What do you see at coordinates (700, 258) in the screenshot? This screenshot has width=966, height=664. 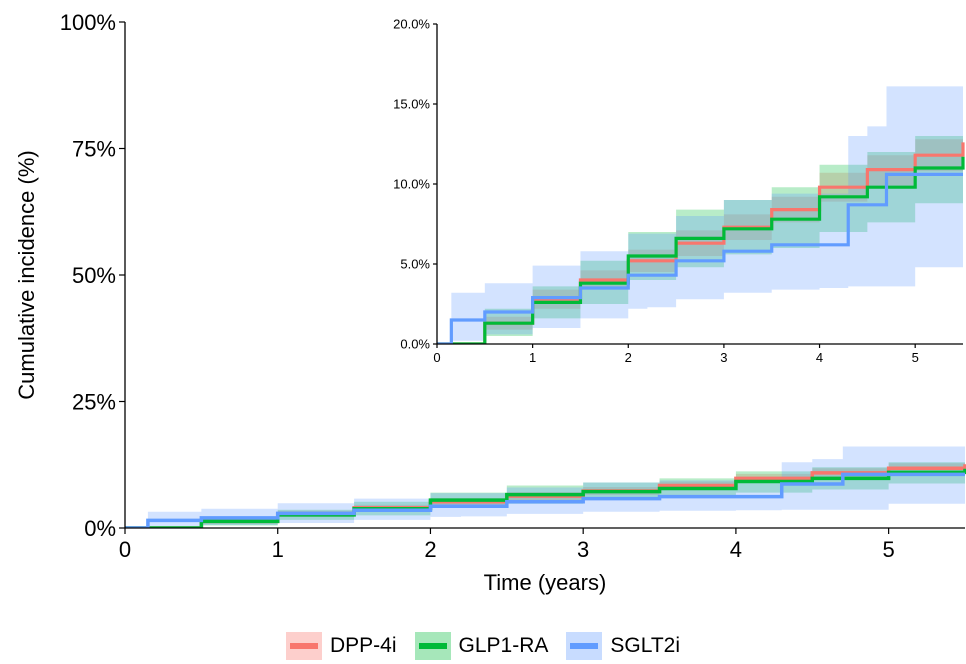 I see `inset-line-sglt2i` at bounding box center [700, 258].